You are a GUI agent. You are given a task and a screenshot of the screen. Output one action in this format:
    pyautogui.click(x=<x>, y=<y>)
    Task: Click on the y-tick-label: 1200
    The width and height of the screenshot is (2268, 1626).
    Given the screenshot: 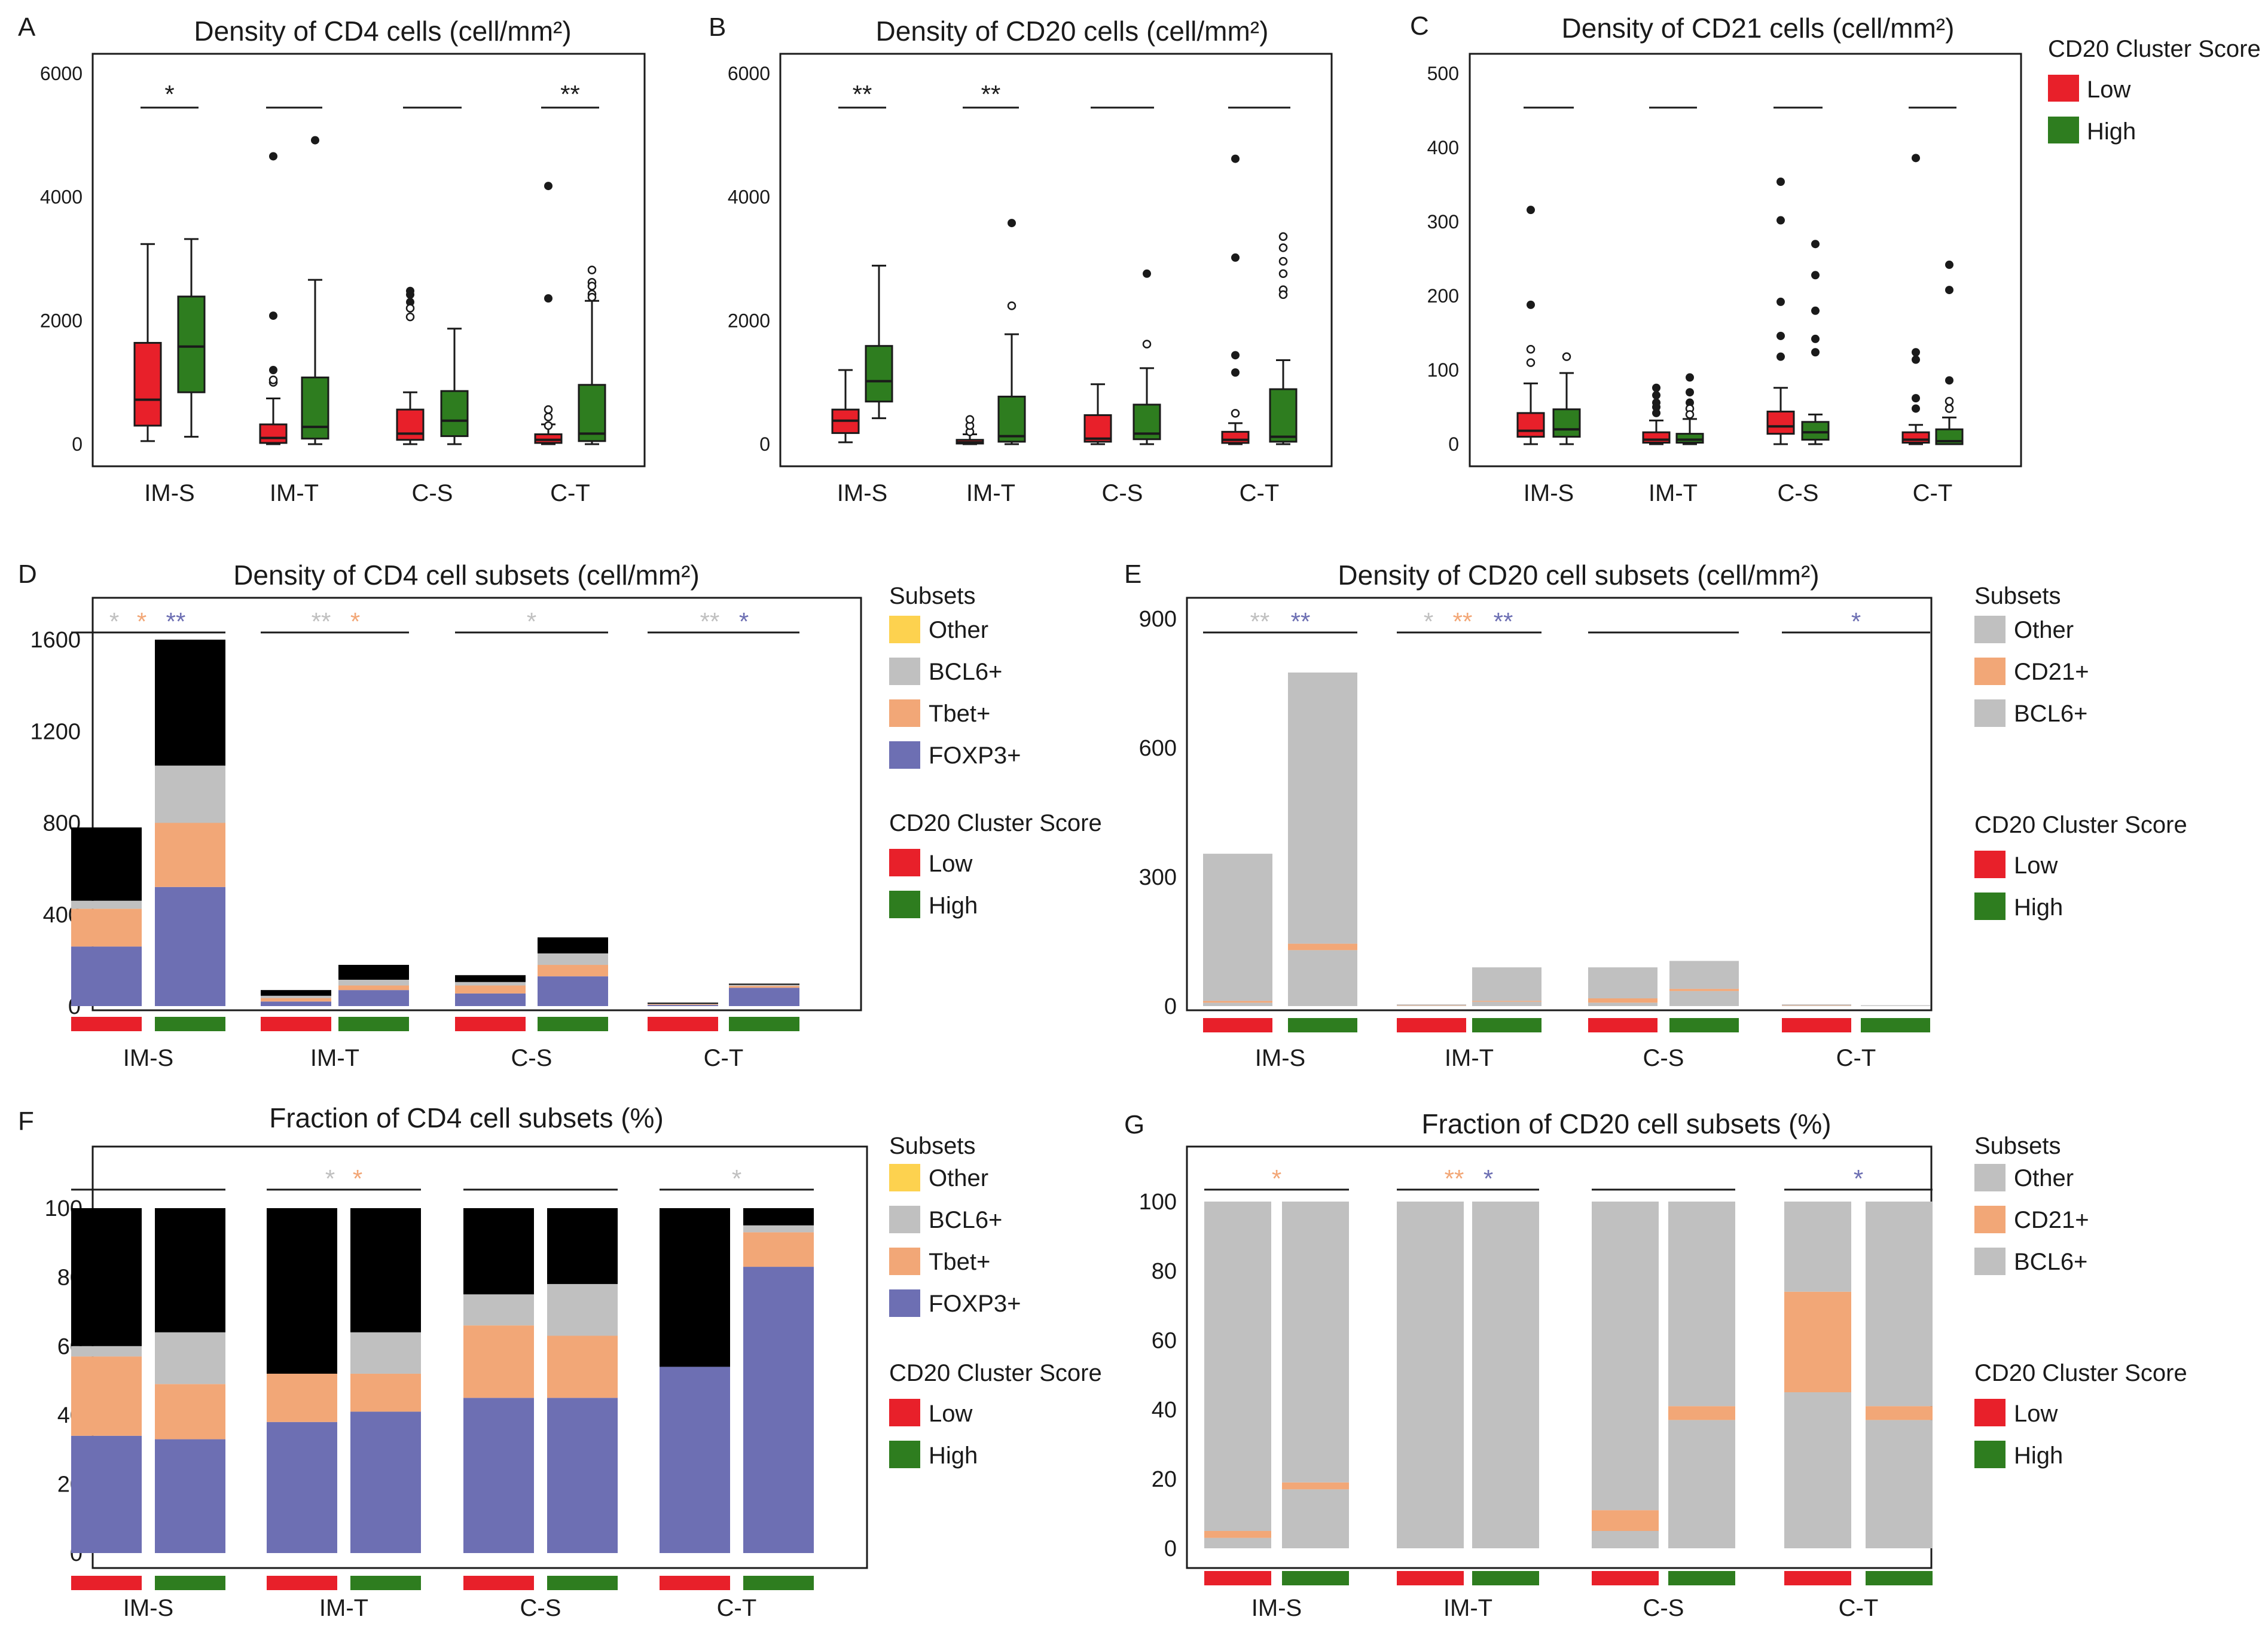 What is the action you would take?
    pyautogui.click(x=55, y=731)
    